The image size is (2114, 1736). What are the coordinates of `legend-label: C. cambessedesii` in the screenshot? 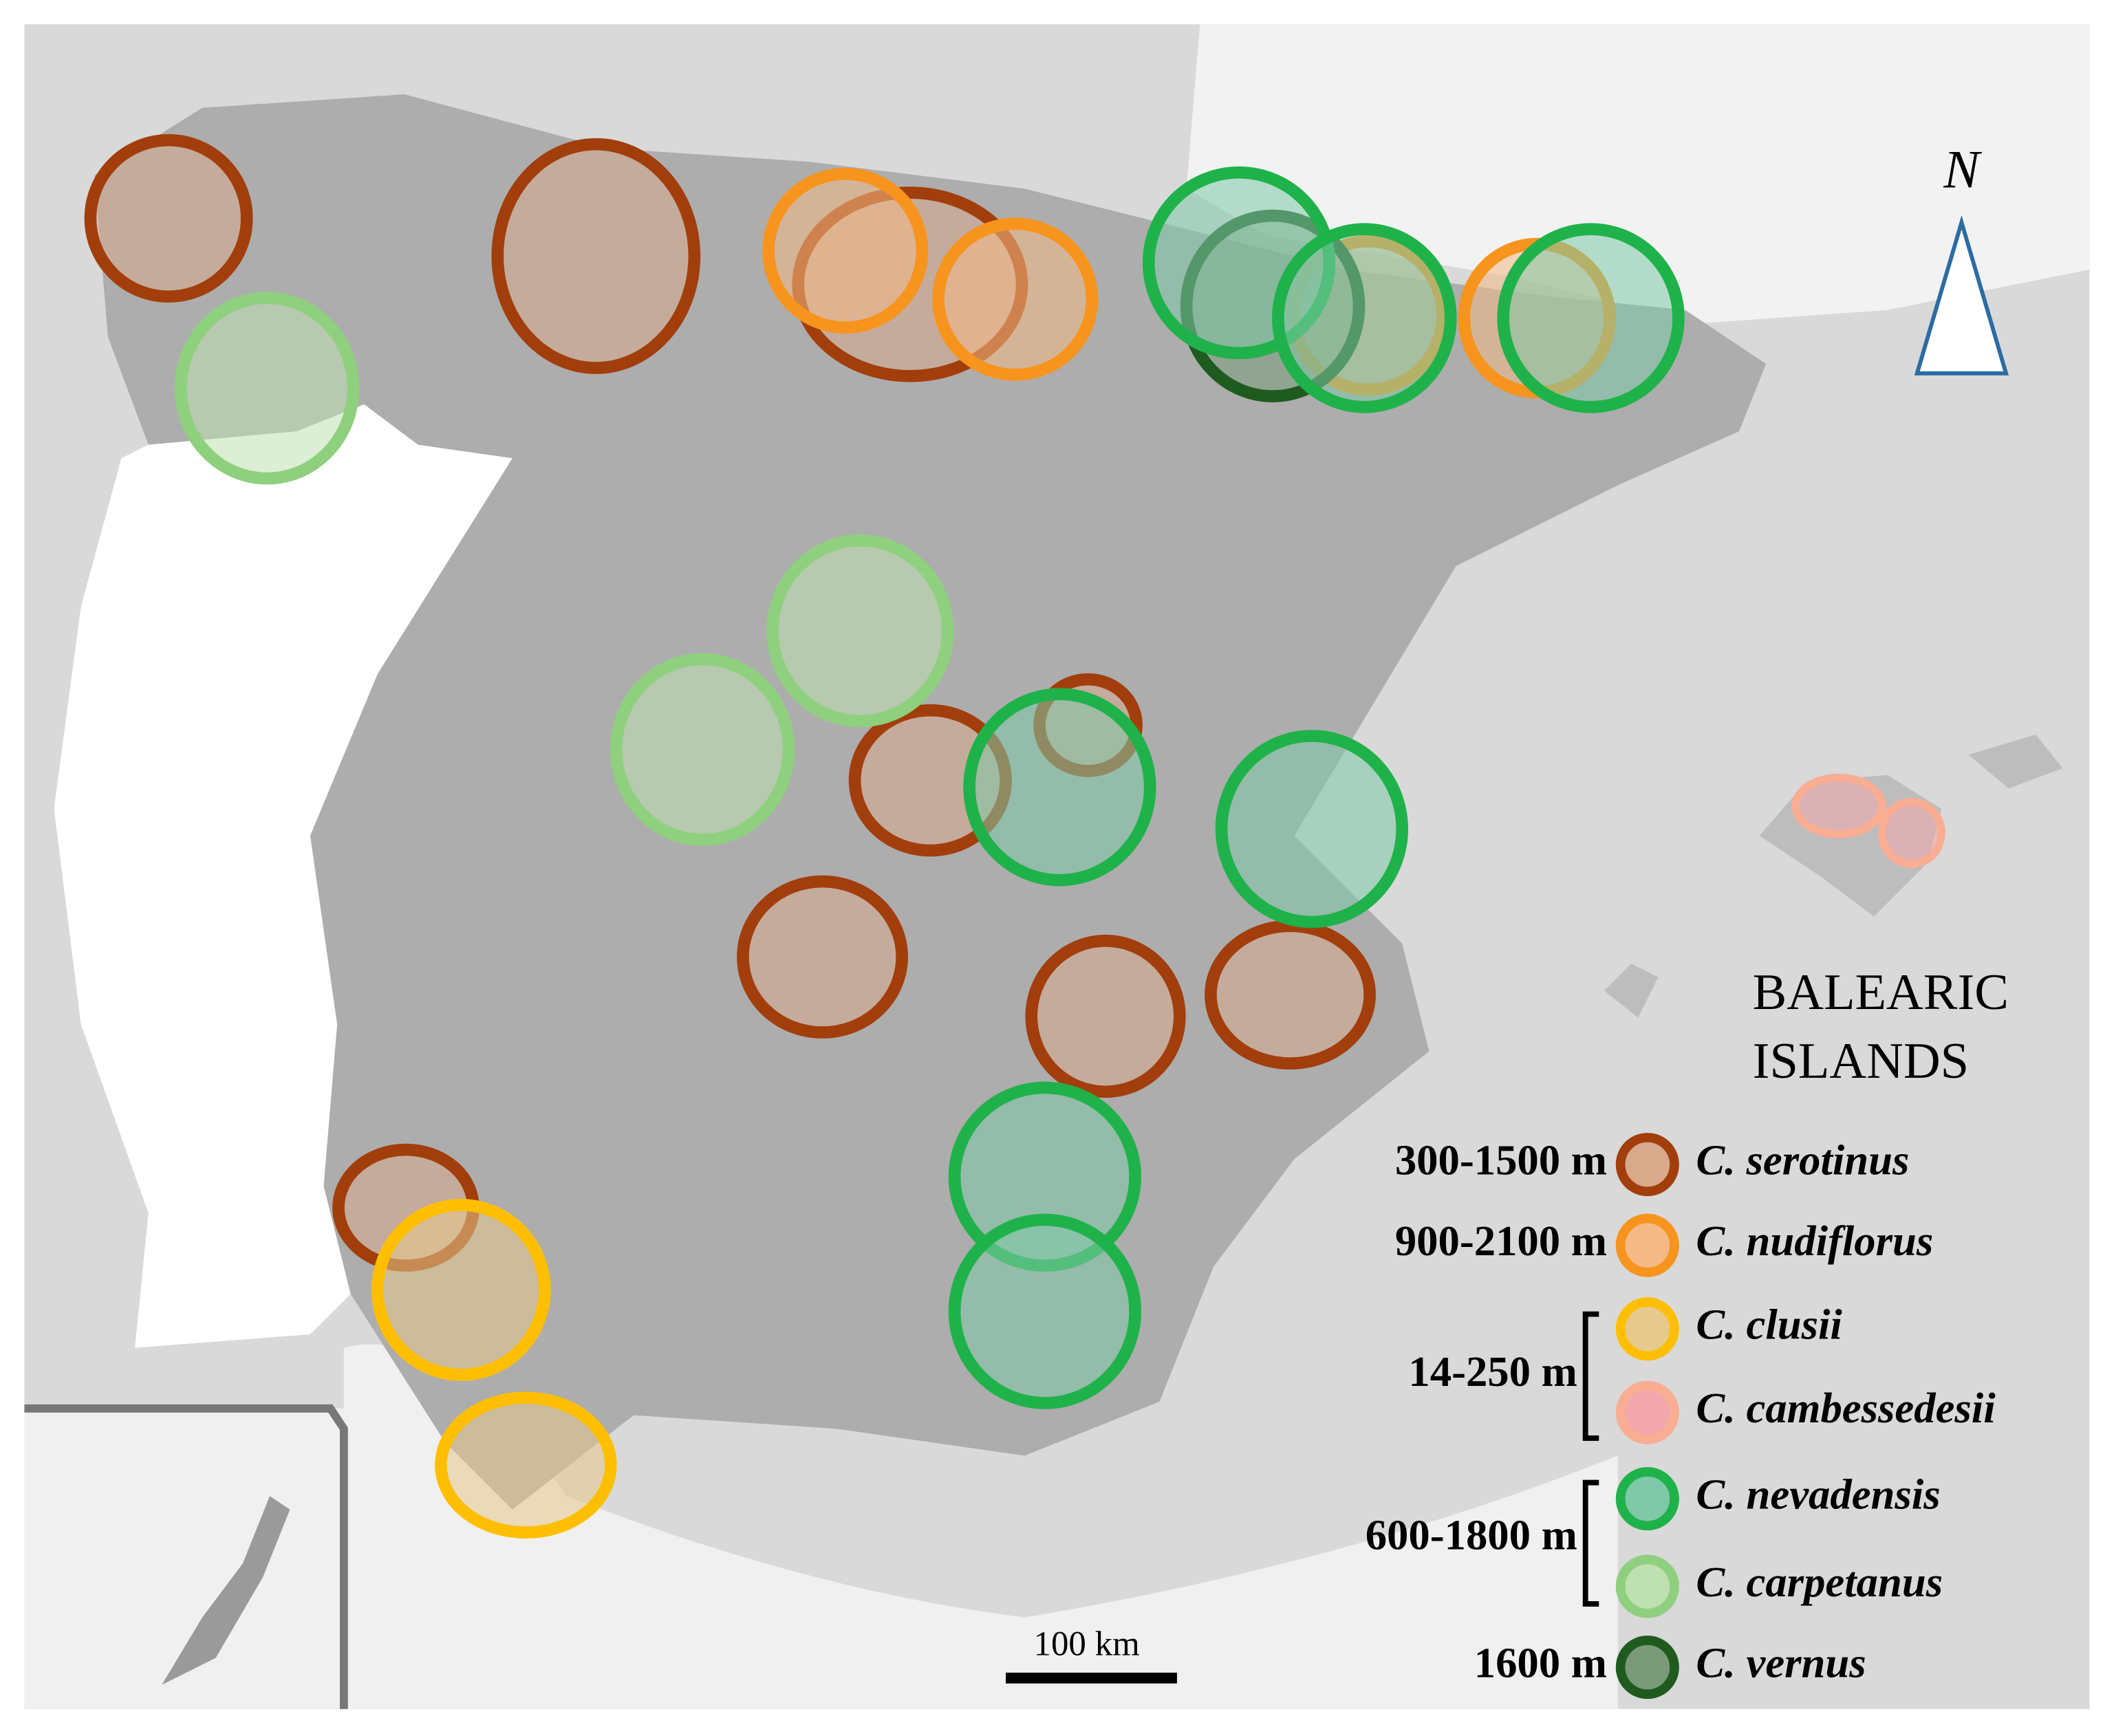 It's located at (1846, 1408).